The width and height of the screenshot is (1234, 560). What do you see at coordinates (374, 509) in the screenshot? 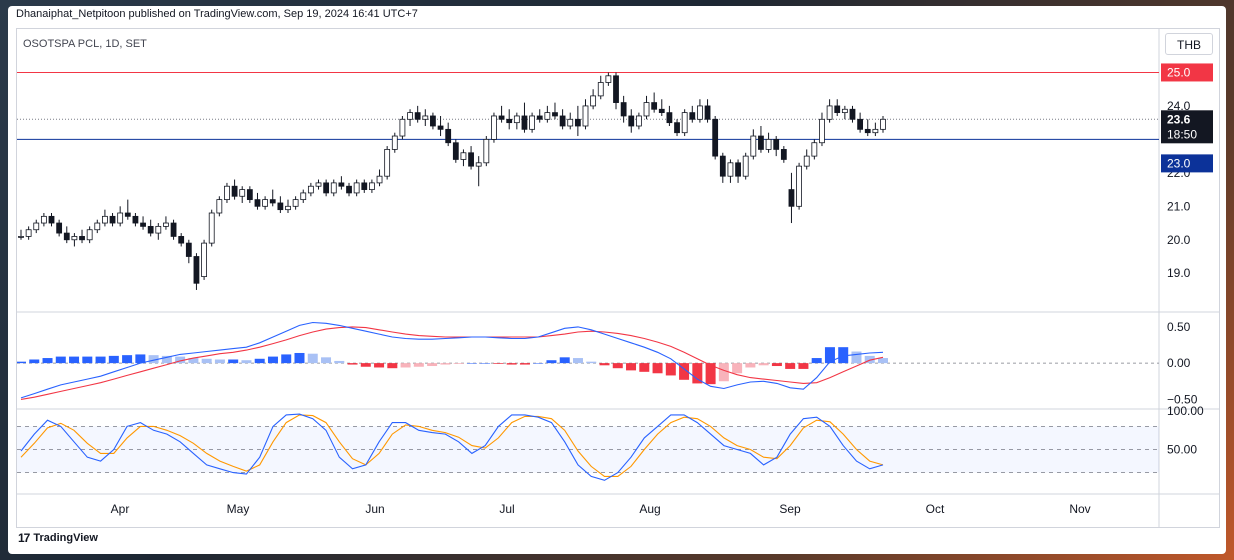
I see `time-tick-label: Jun` at bounding box center [374, 509].